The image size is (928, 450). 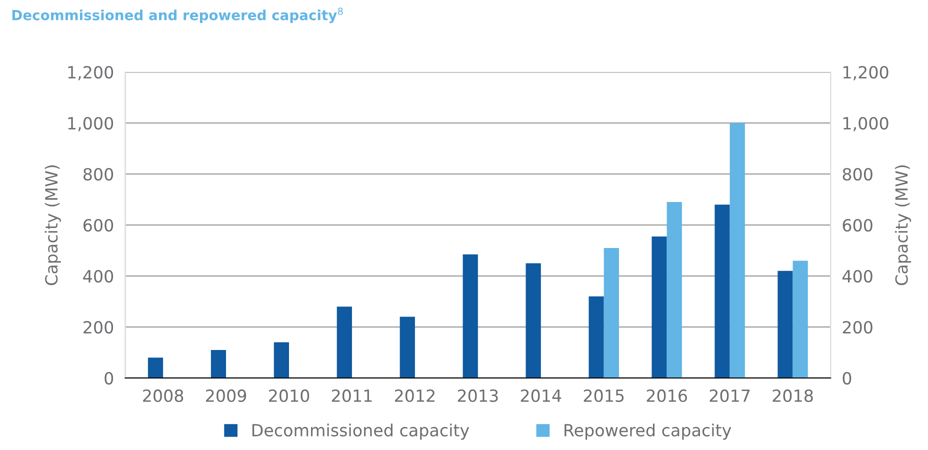 I want to click on x-tick-label: 2015, so click(x=604, y=395).